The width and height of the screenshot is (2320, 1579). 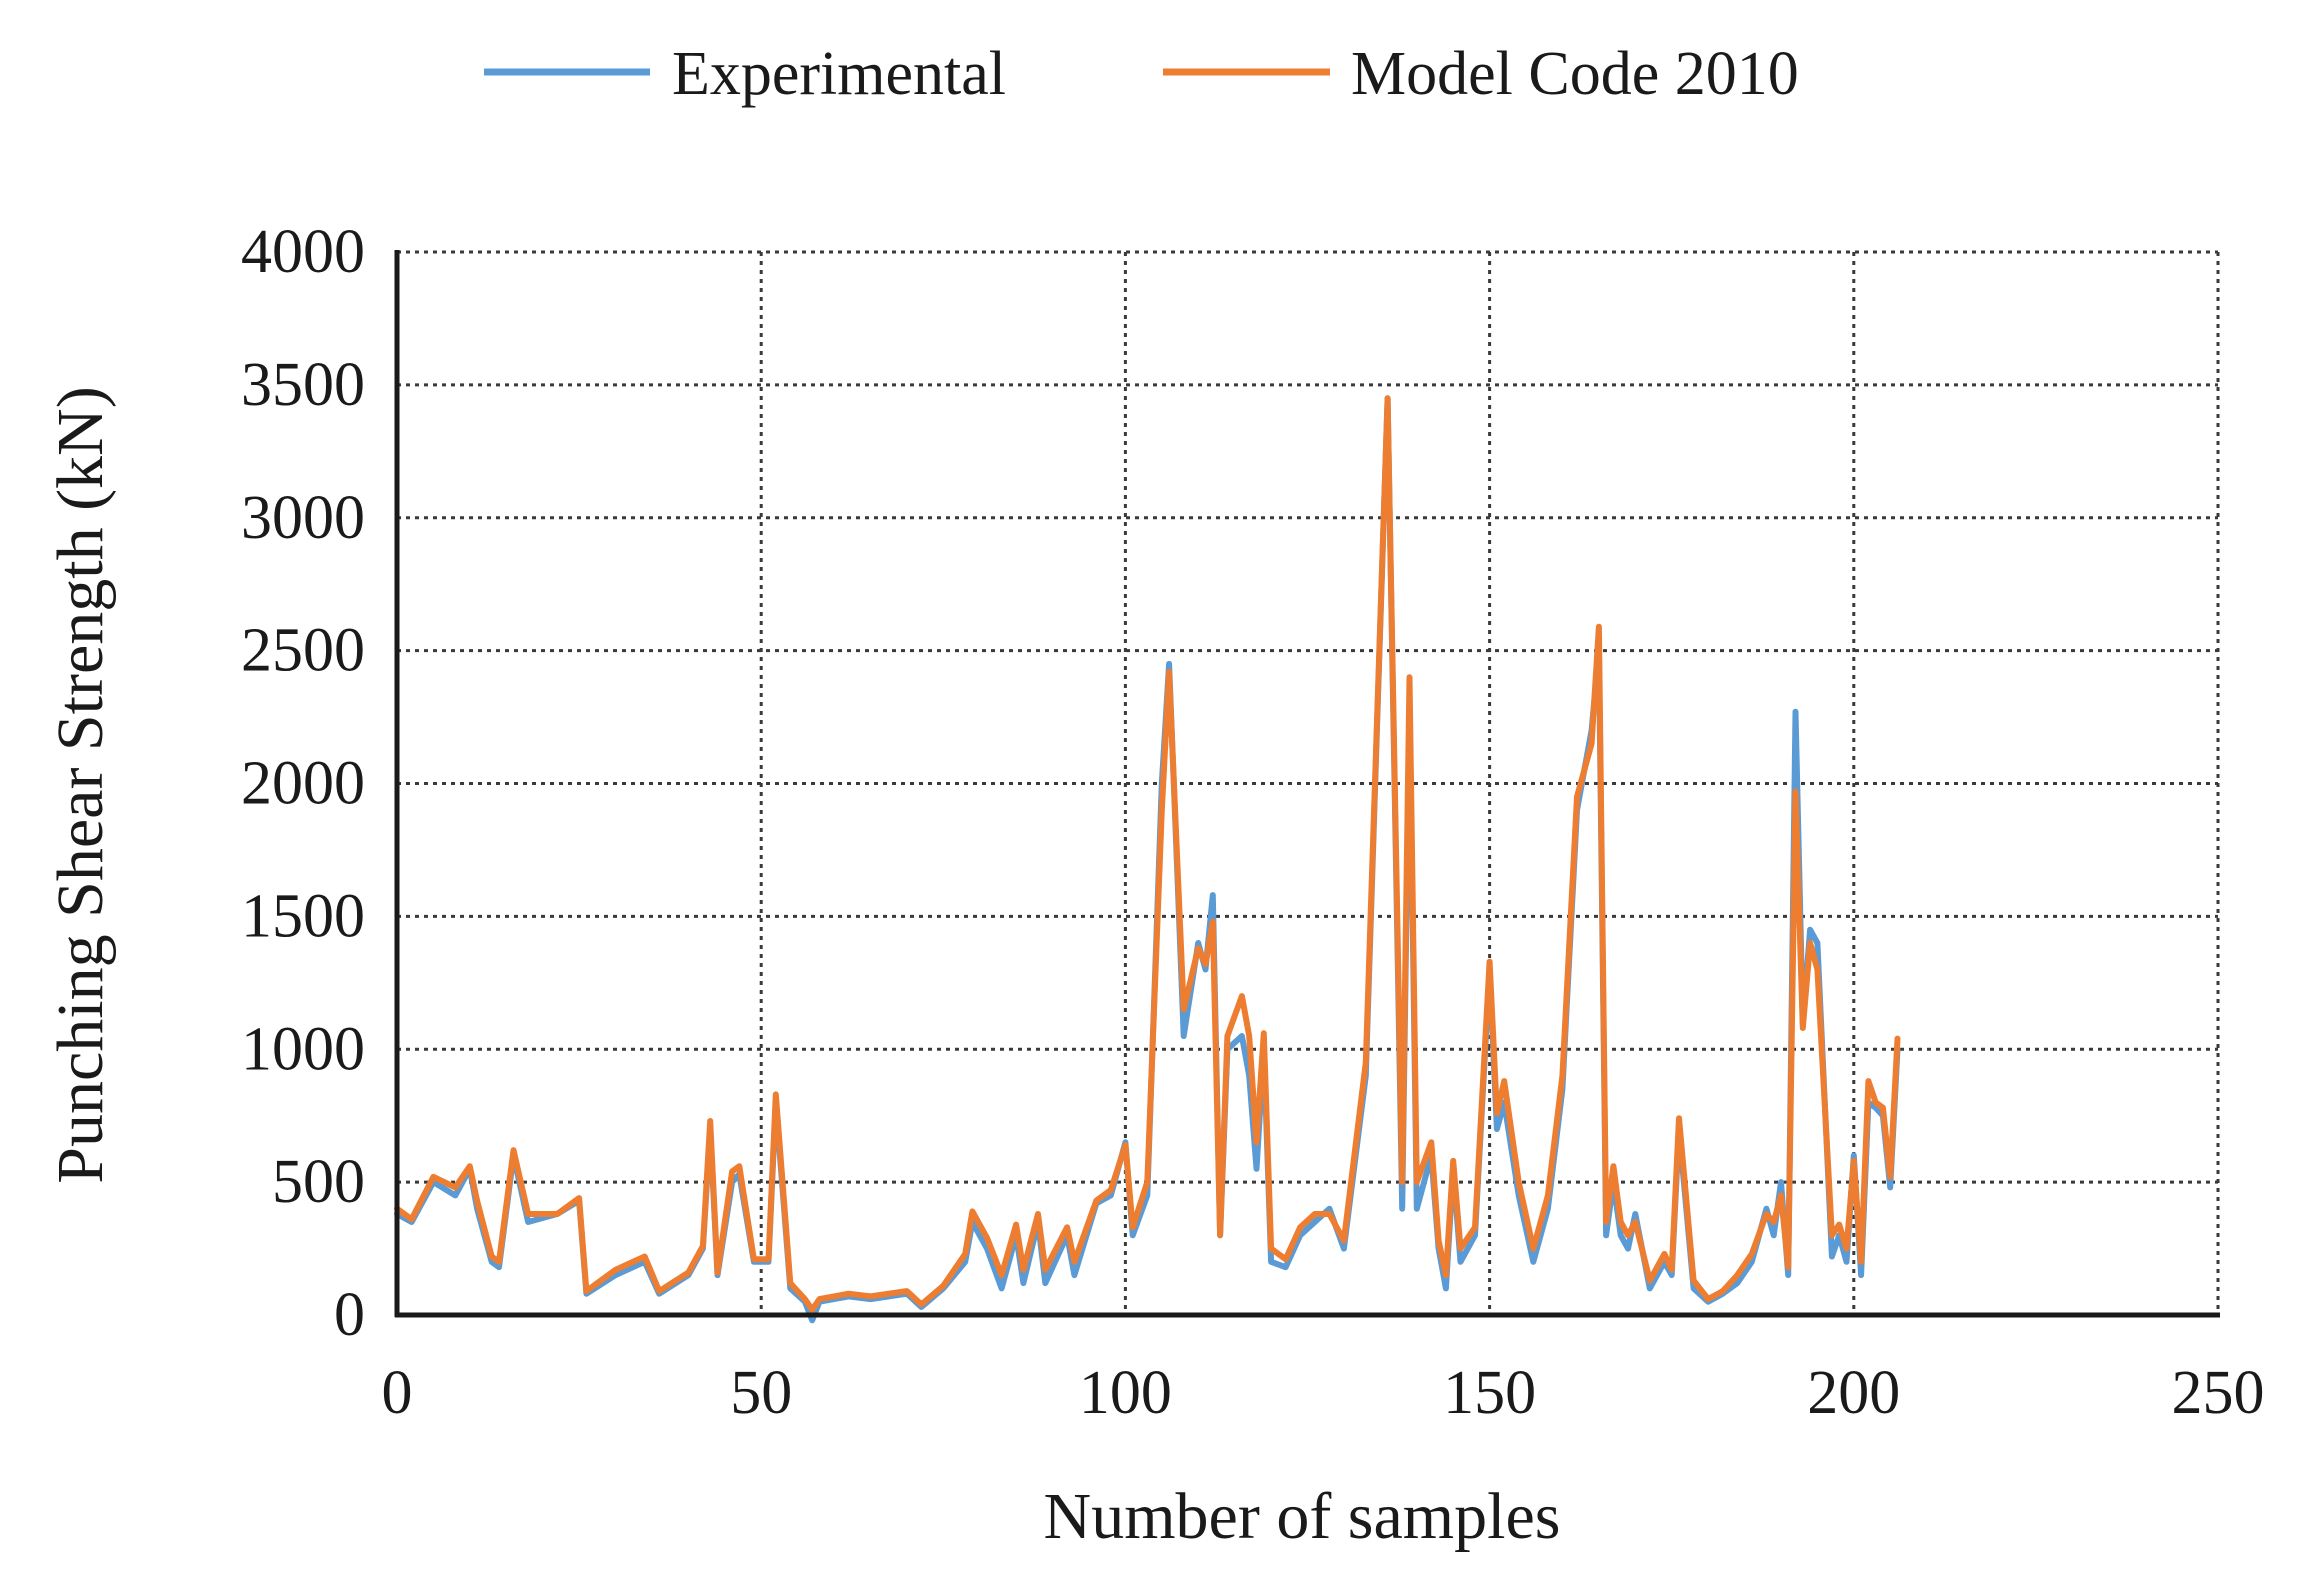 What do you see at coordinates (318, 1182) in the screenshot?
I see `y-tick-label: 500` at bounding box center [318, 1182].